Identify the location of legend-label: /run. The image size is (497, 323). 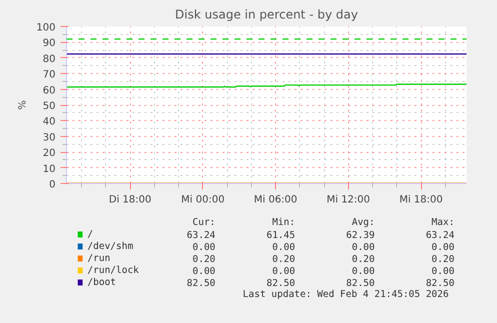
(98, 258).